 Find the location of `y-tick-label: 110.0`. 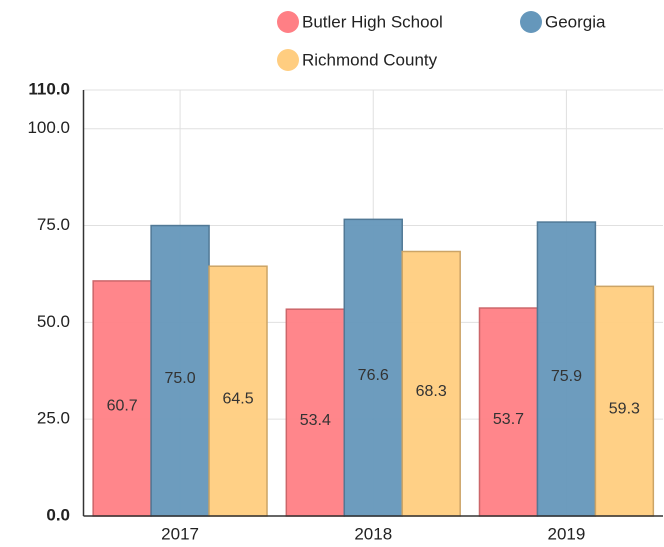

y-tick-label: 110.0 is located at coordinates (49, 88).